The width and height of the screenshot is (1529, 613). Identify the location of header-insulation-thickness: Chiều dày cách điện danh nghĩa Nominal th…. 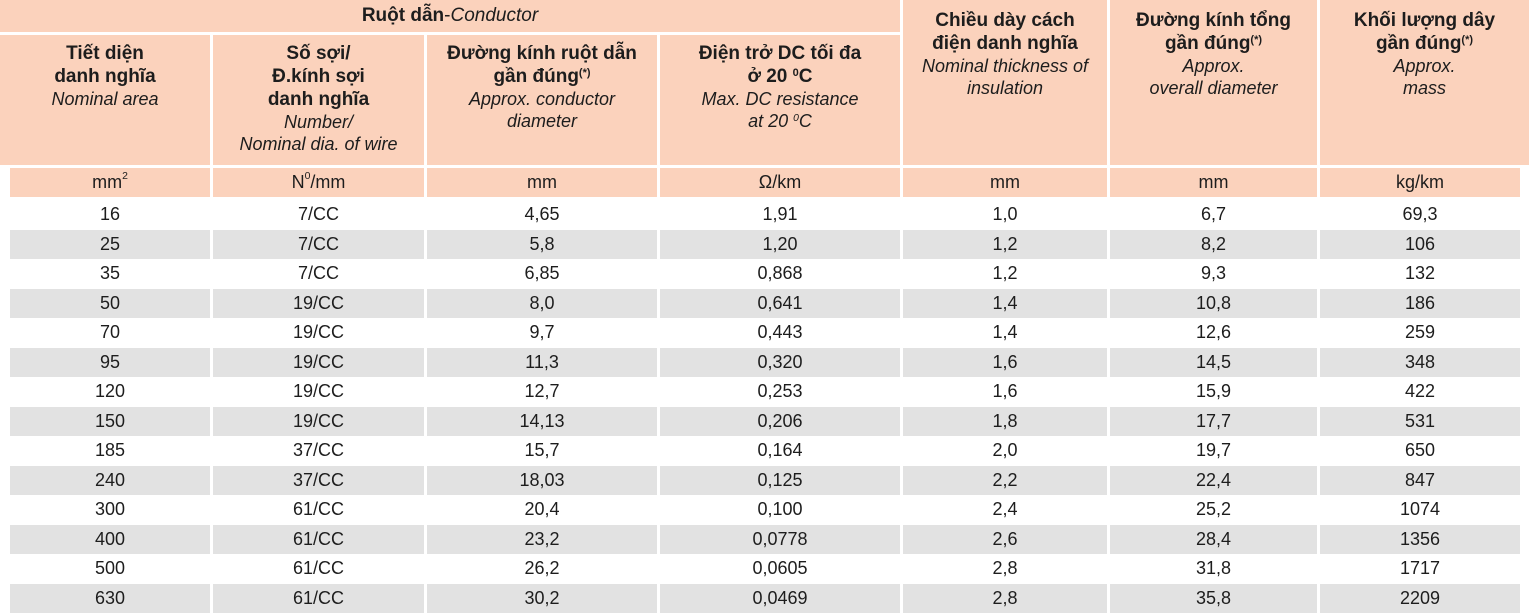
(1006, 82).